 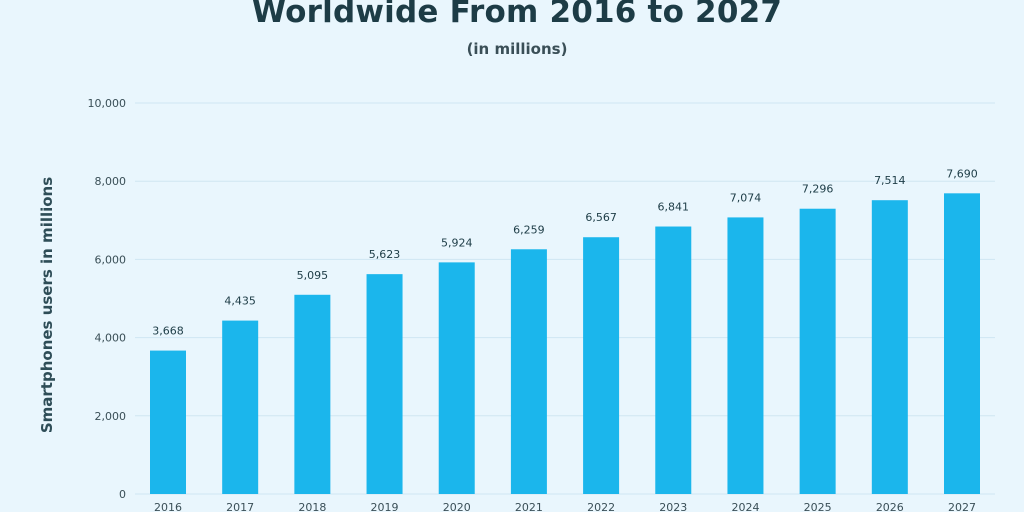 I want to click on x-tick-label-2020: 2020, so click(x=457, y=506).